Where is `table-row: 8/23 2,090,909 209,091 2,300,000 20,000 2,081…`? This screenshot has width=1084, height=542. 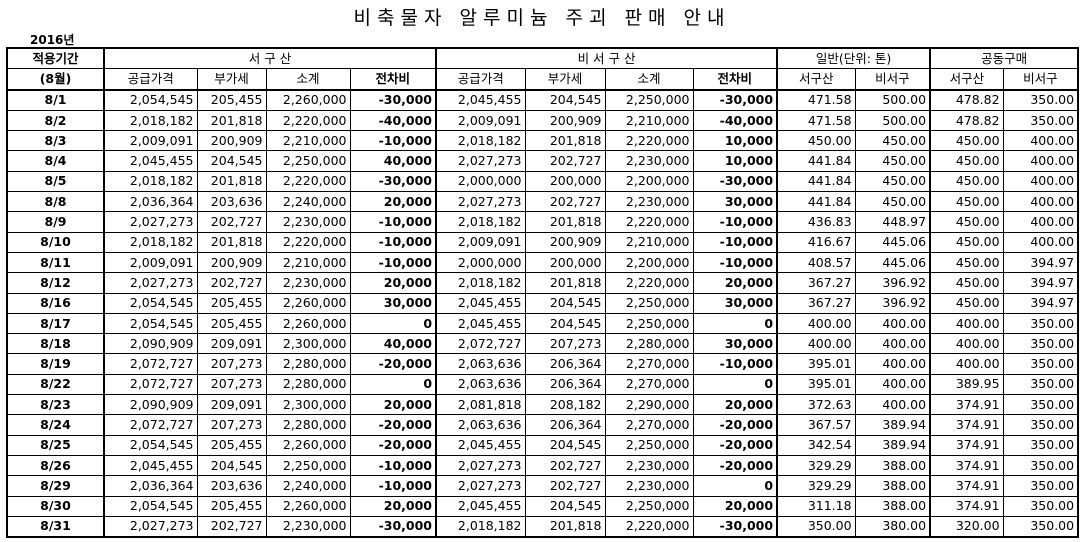 table-row: 8/23 2,090,909 209,091 2,300,000 20,000 2,081… is located at coordinates (542, 405).